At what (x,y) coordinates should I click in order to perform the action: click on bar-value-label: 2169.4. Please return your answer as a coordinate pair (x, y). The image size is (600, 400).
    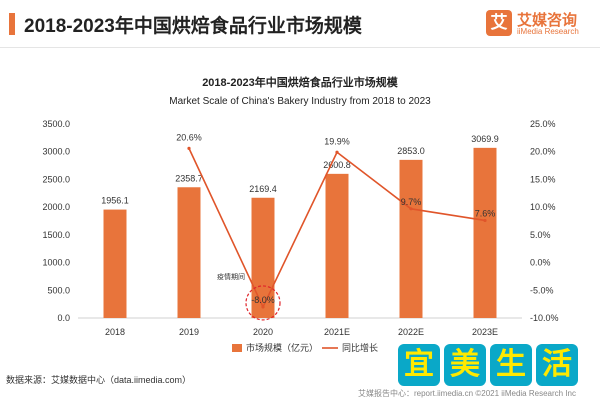
    Looking at the image, I should click on (263, 189).